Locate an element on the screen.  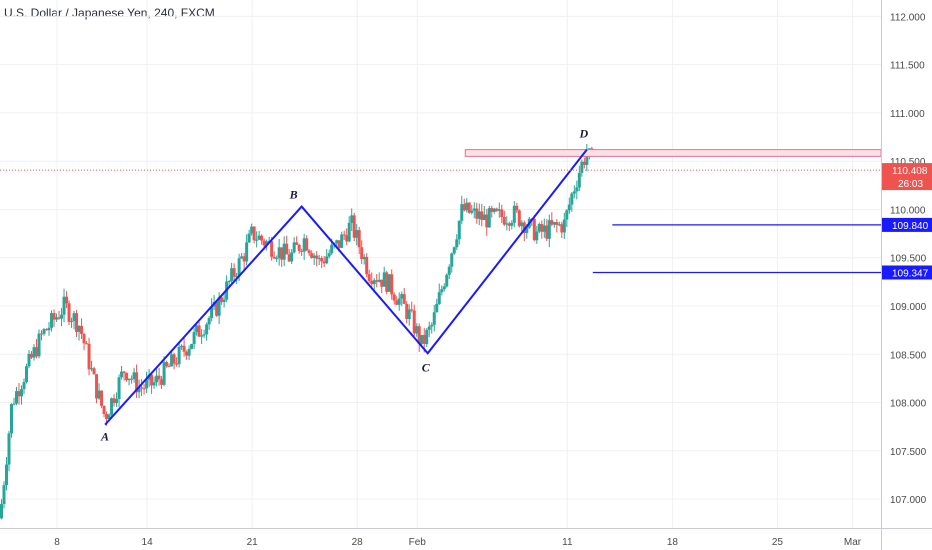
x-tick-label-2: 21 is located at coordinates (253, 542).